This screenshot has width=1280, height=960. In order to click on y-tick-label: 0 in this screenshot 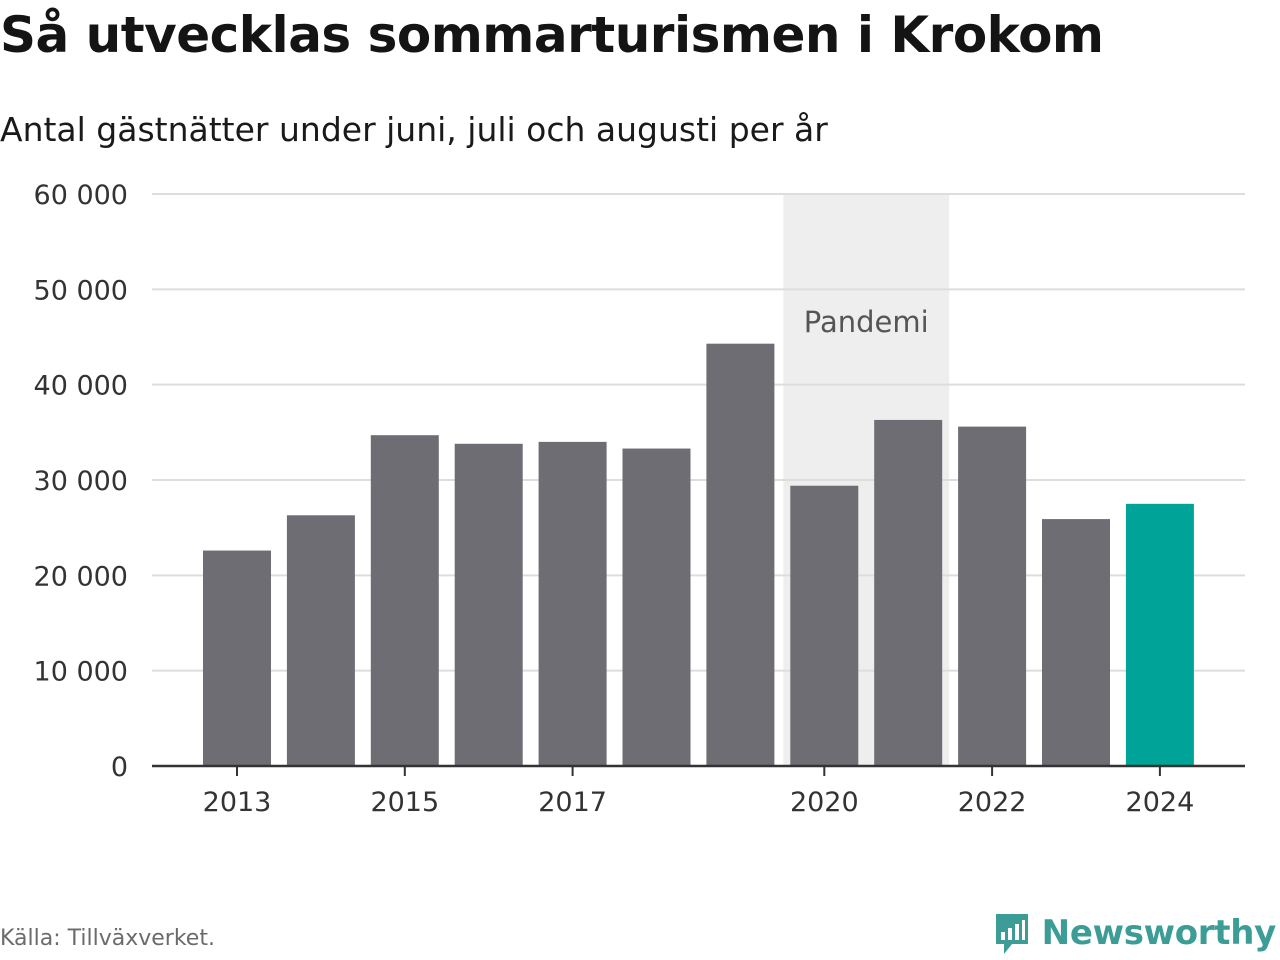, I will do `click(119, 767)`.